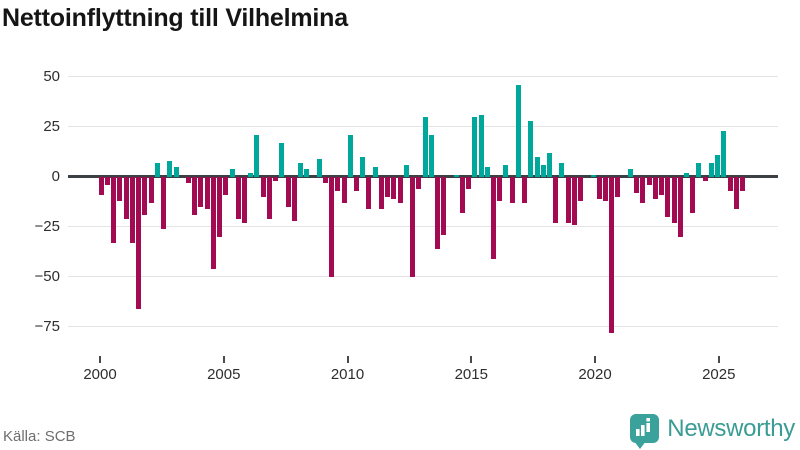 This screenshot has height=450, width=800. Describe the element at coordinates (719, 374) in the screenshot. I see `x-axis-year-label: 2025` at that location.